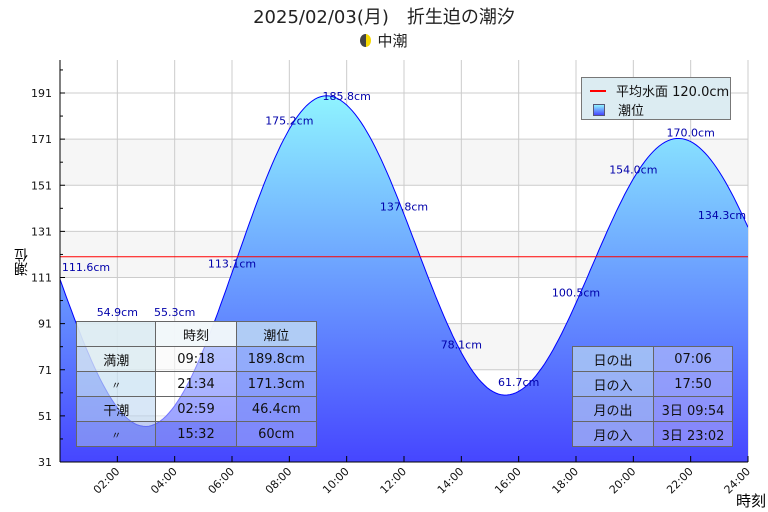 The width and height of the screenshot is (768, 512). I want to click on table-row: 日の入 17:50, so click(652, 384).